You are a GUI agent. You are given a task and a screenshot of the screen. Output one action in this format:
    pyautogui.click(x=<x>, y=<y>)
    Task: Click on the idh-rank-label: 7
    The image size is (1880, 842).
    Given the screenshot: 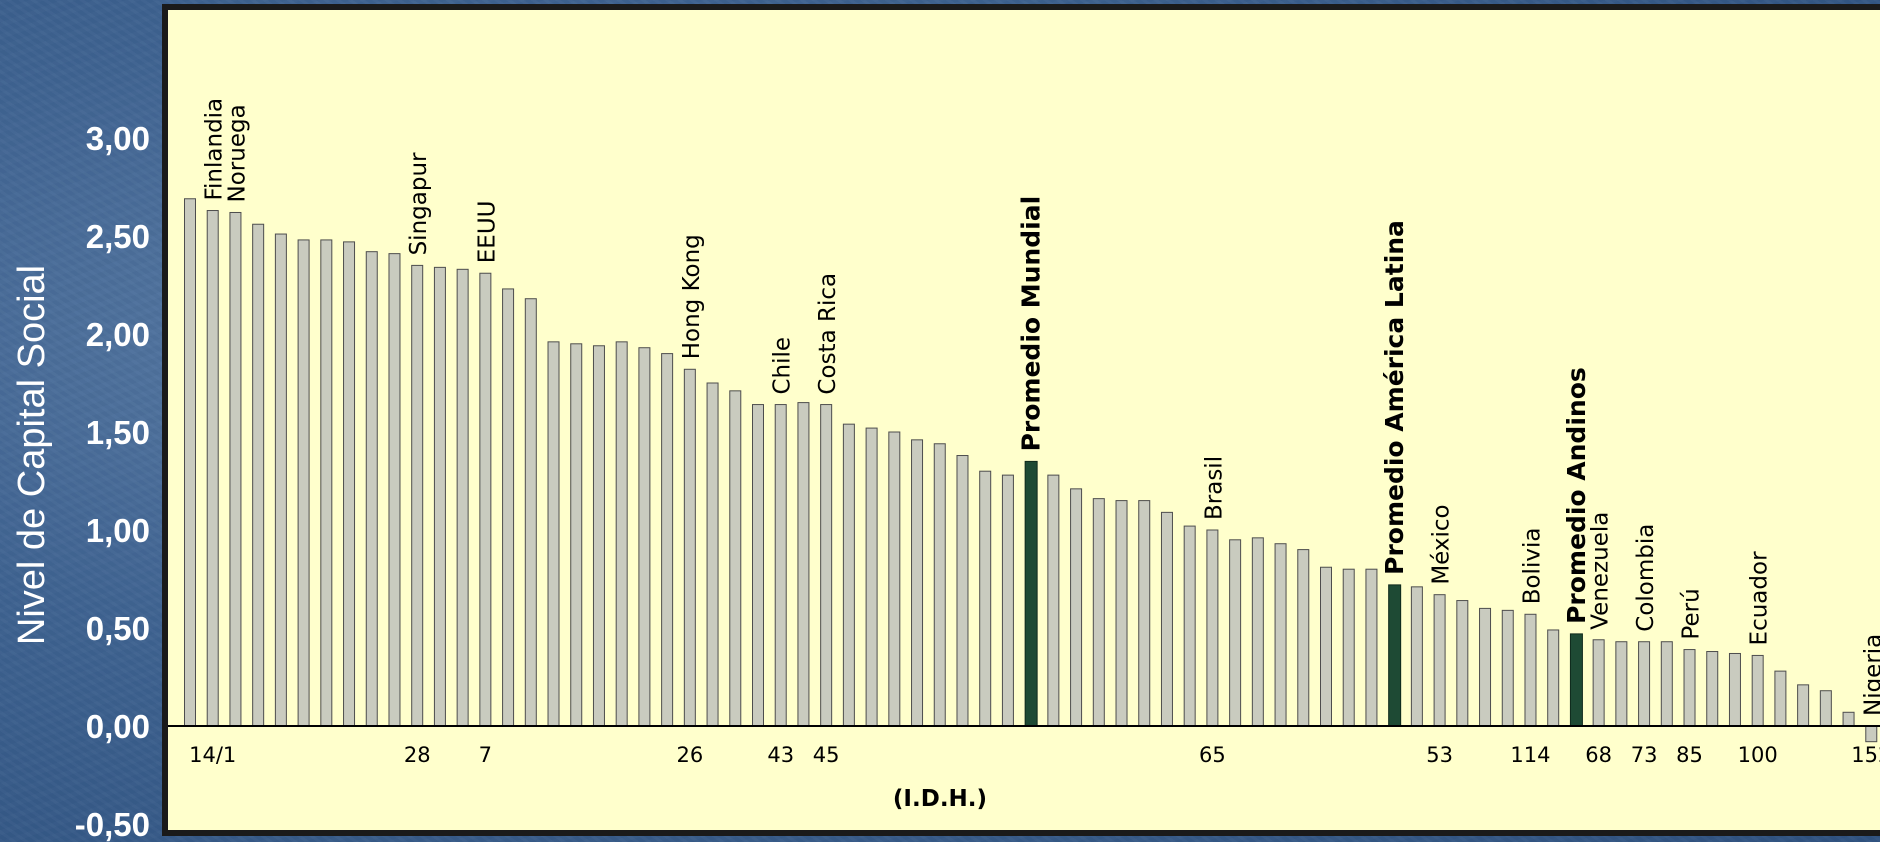 What is the action you would take?
    pyautogui.click(x=485, y=755)
    